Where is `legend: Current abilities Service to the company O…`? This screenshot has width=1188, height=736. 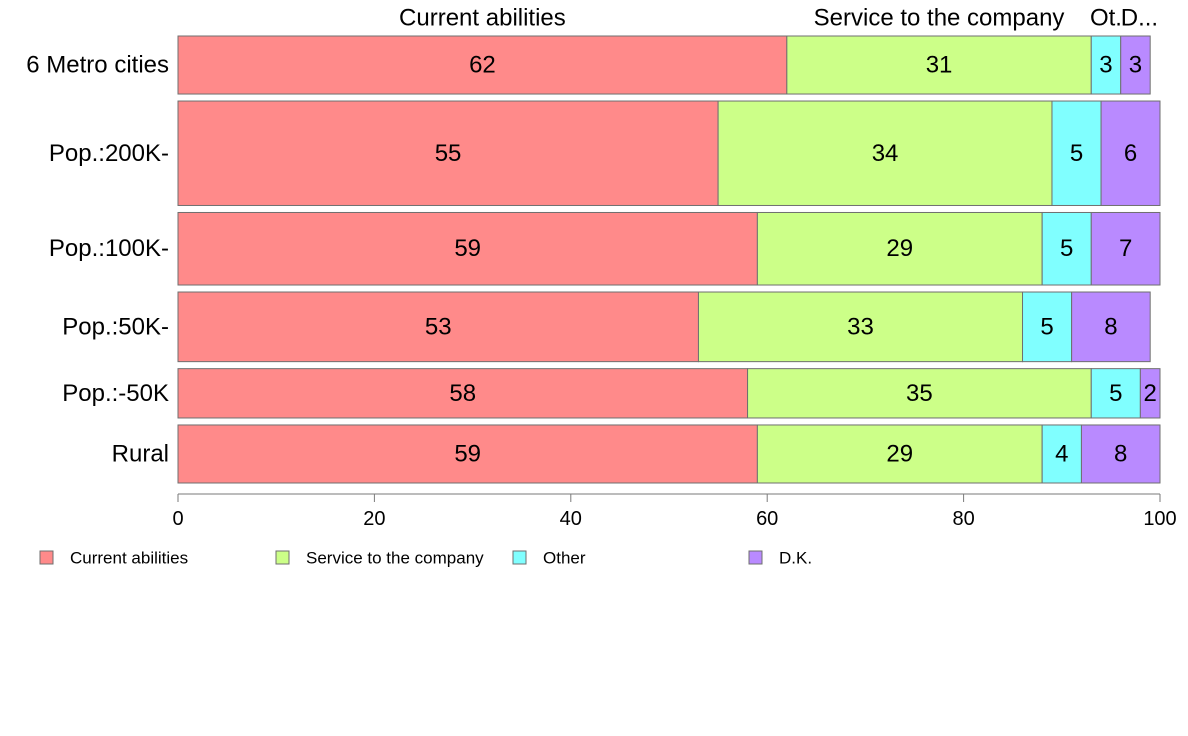
legend: Current abilities Service to the company O… is located at coordinates (425, 558).